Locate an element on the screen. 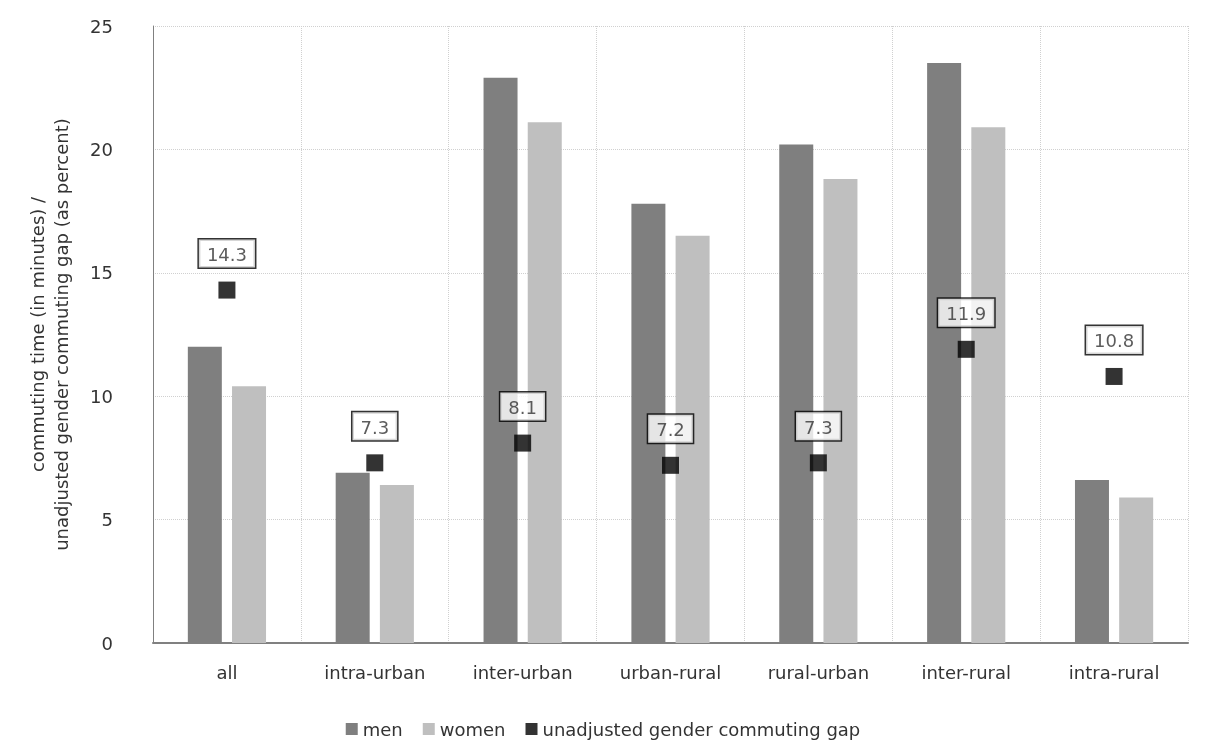 Image resolution: width=1211 pixels, height=755 pixels. legend-label: women is located at coordinates (472, 729).